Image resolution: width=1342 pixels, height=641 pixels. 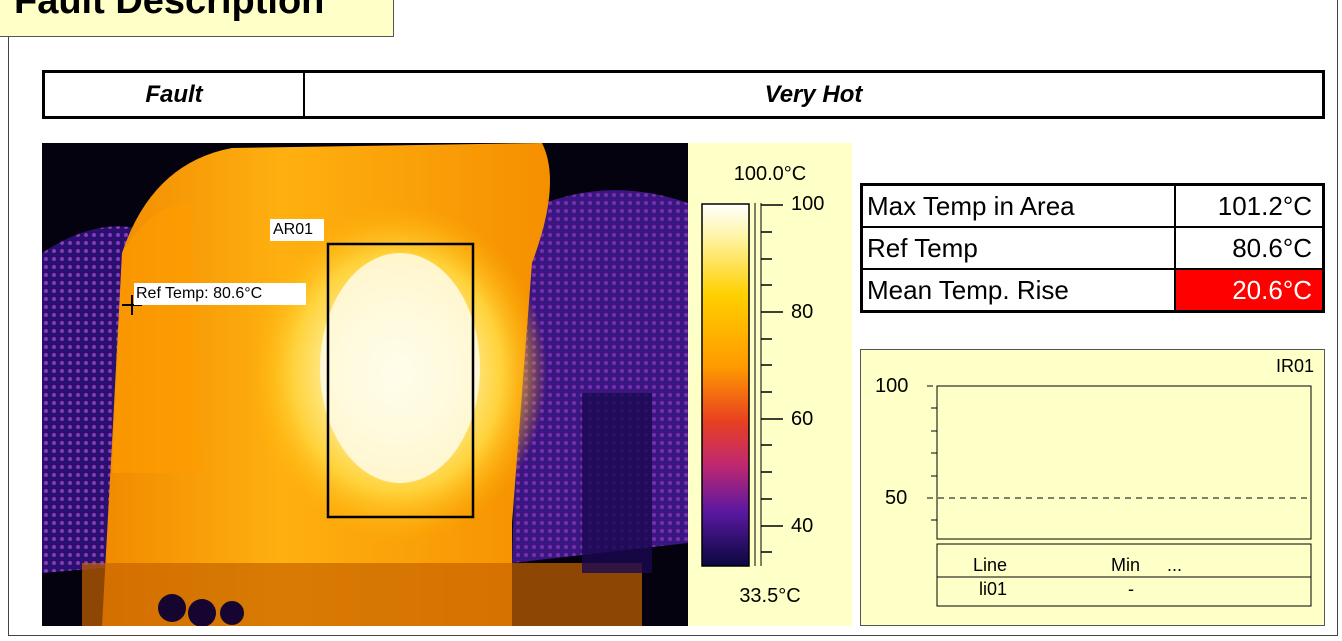 What do you see at coordinates (1119, 496) in the screenshot?
I see `profile-plot` at bounding box center [1119, 496].